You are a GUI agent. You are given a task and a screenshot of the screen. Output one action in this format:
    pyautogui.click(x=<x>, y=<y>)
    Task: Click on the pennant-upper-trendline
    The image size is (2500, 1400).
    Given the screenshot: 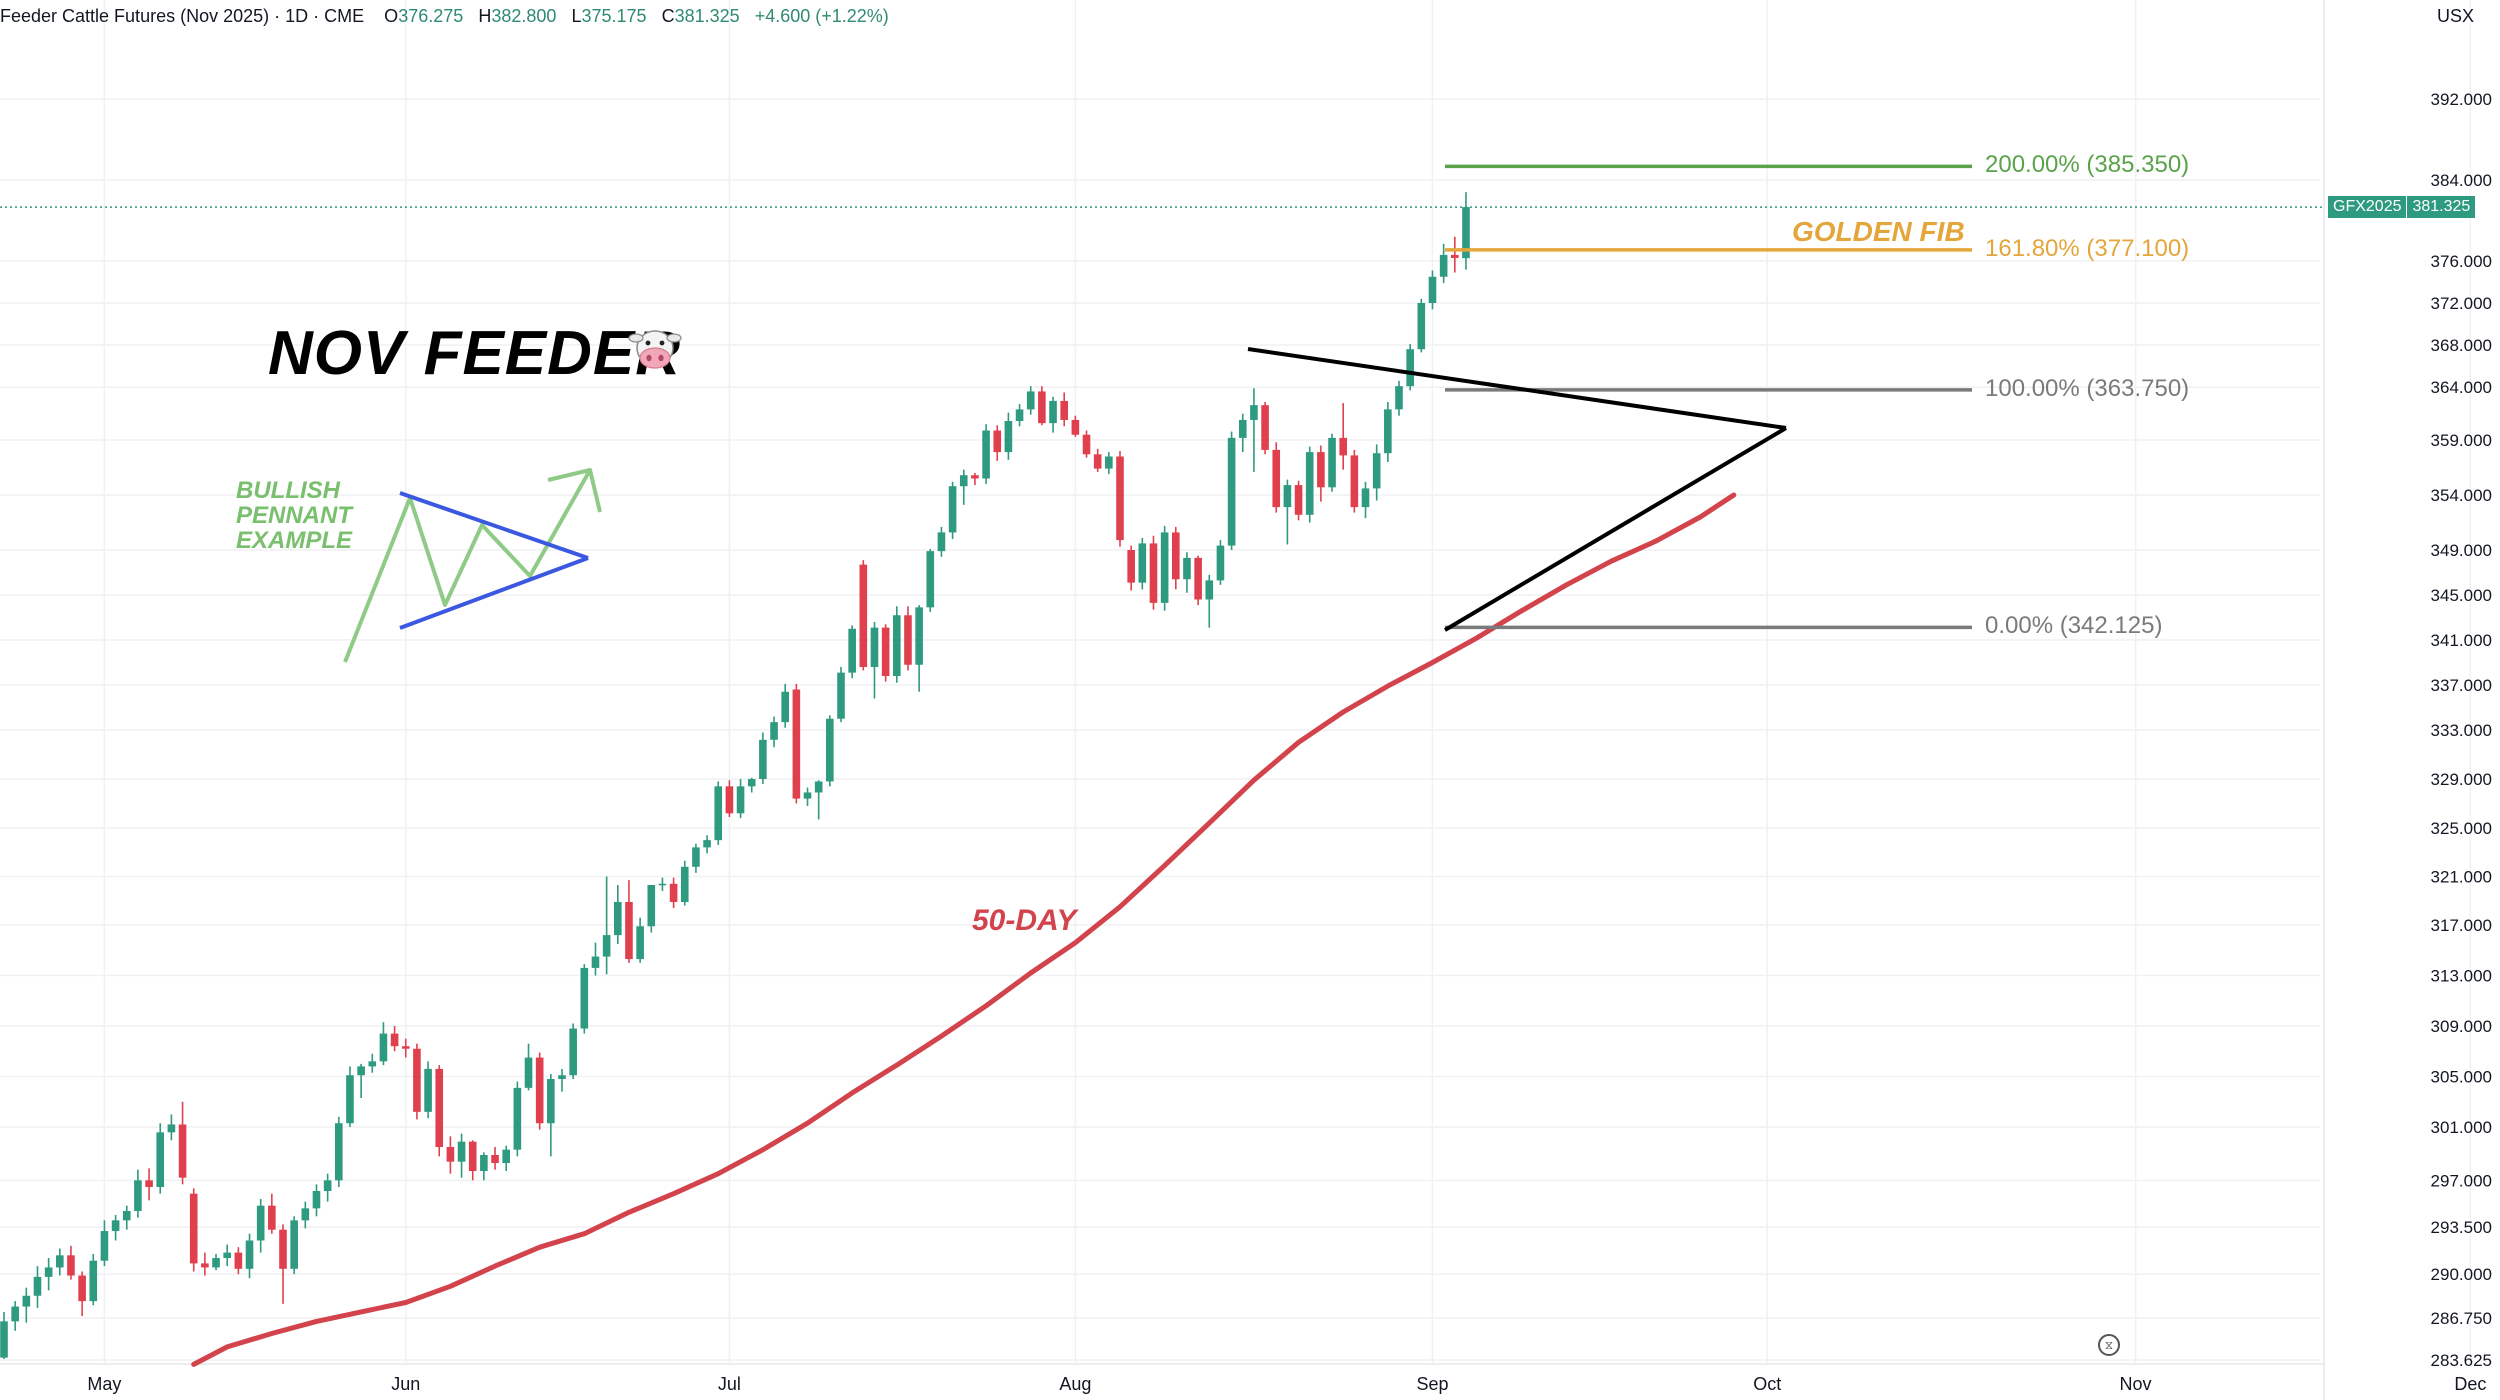 What is the action you would take?
    pyautogui.click(x=1517, y=388)
    